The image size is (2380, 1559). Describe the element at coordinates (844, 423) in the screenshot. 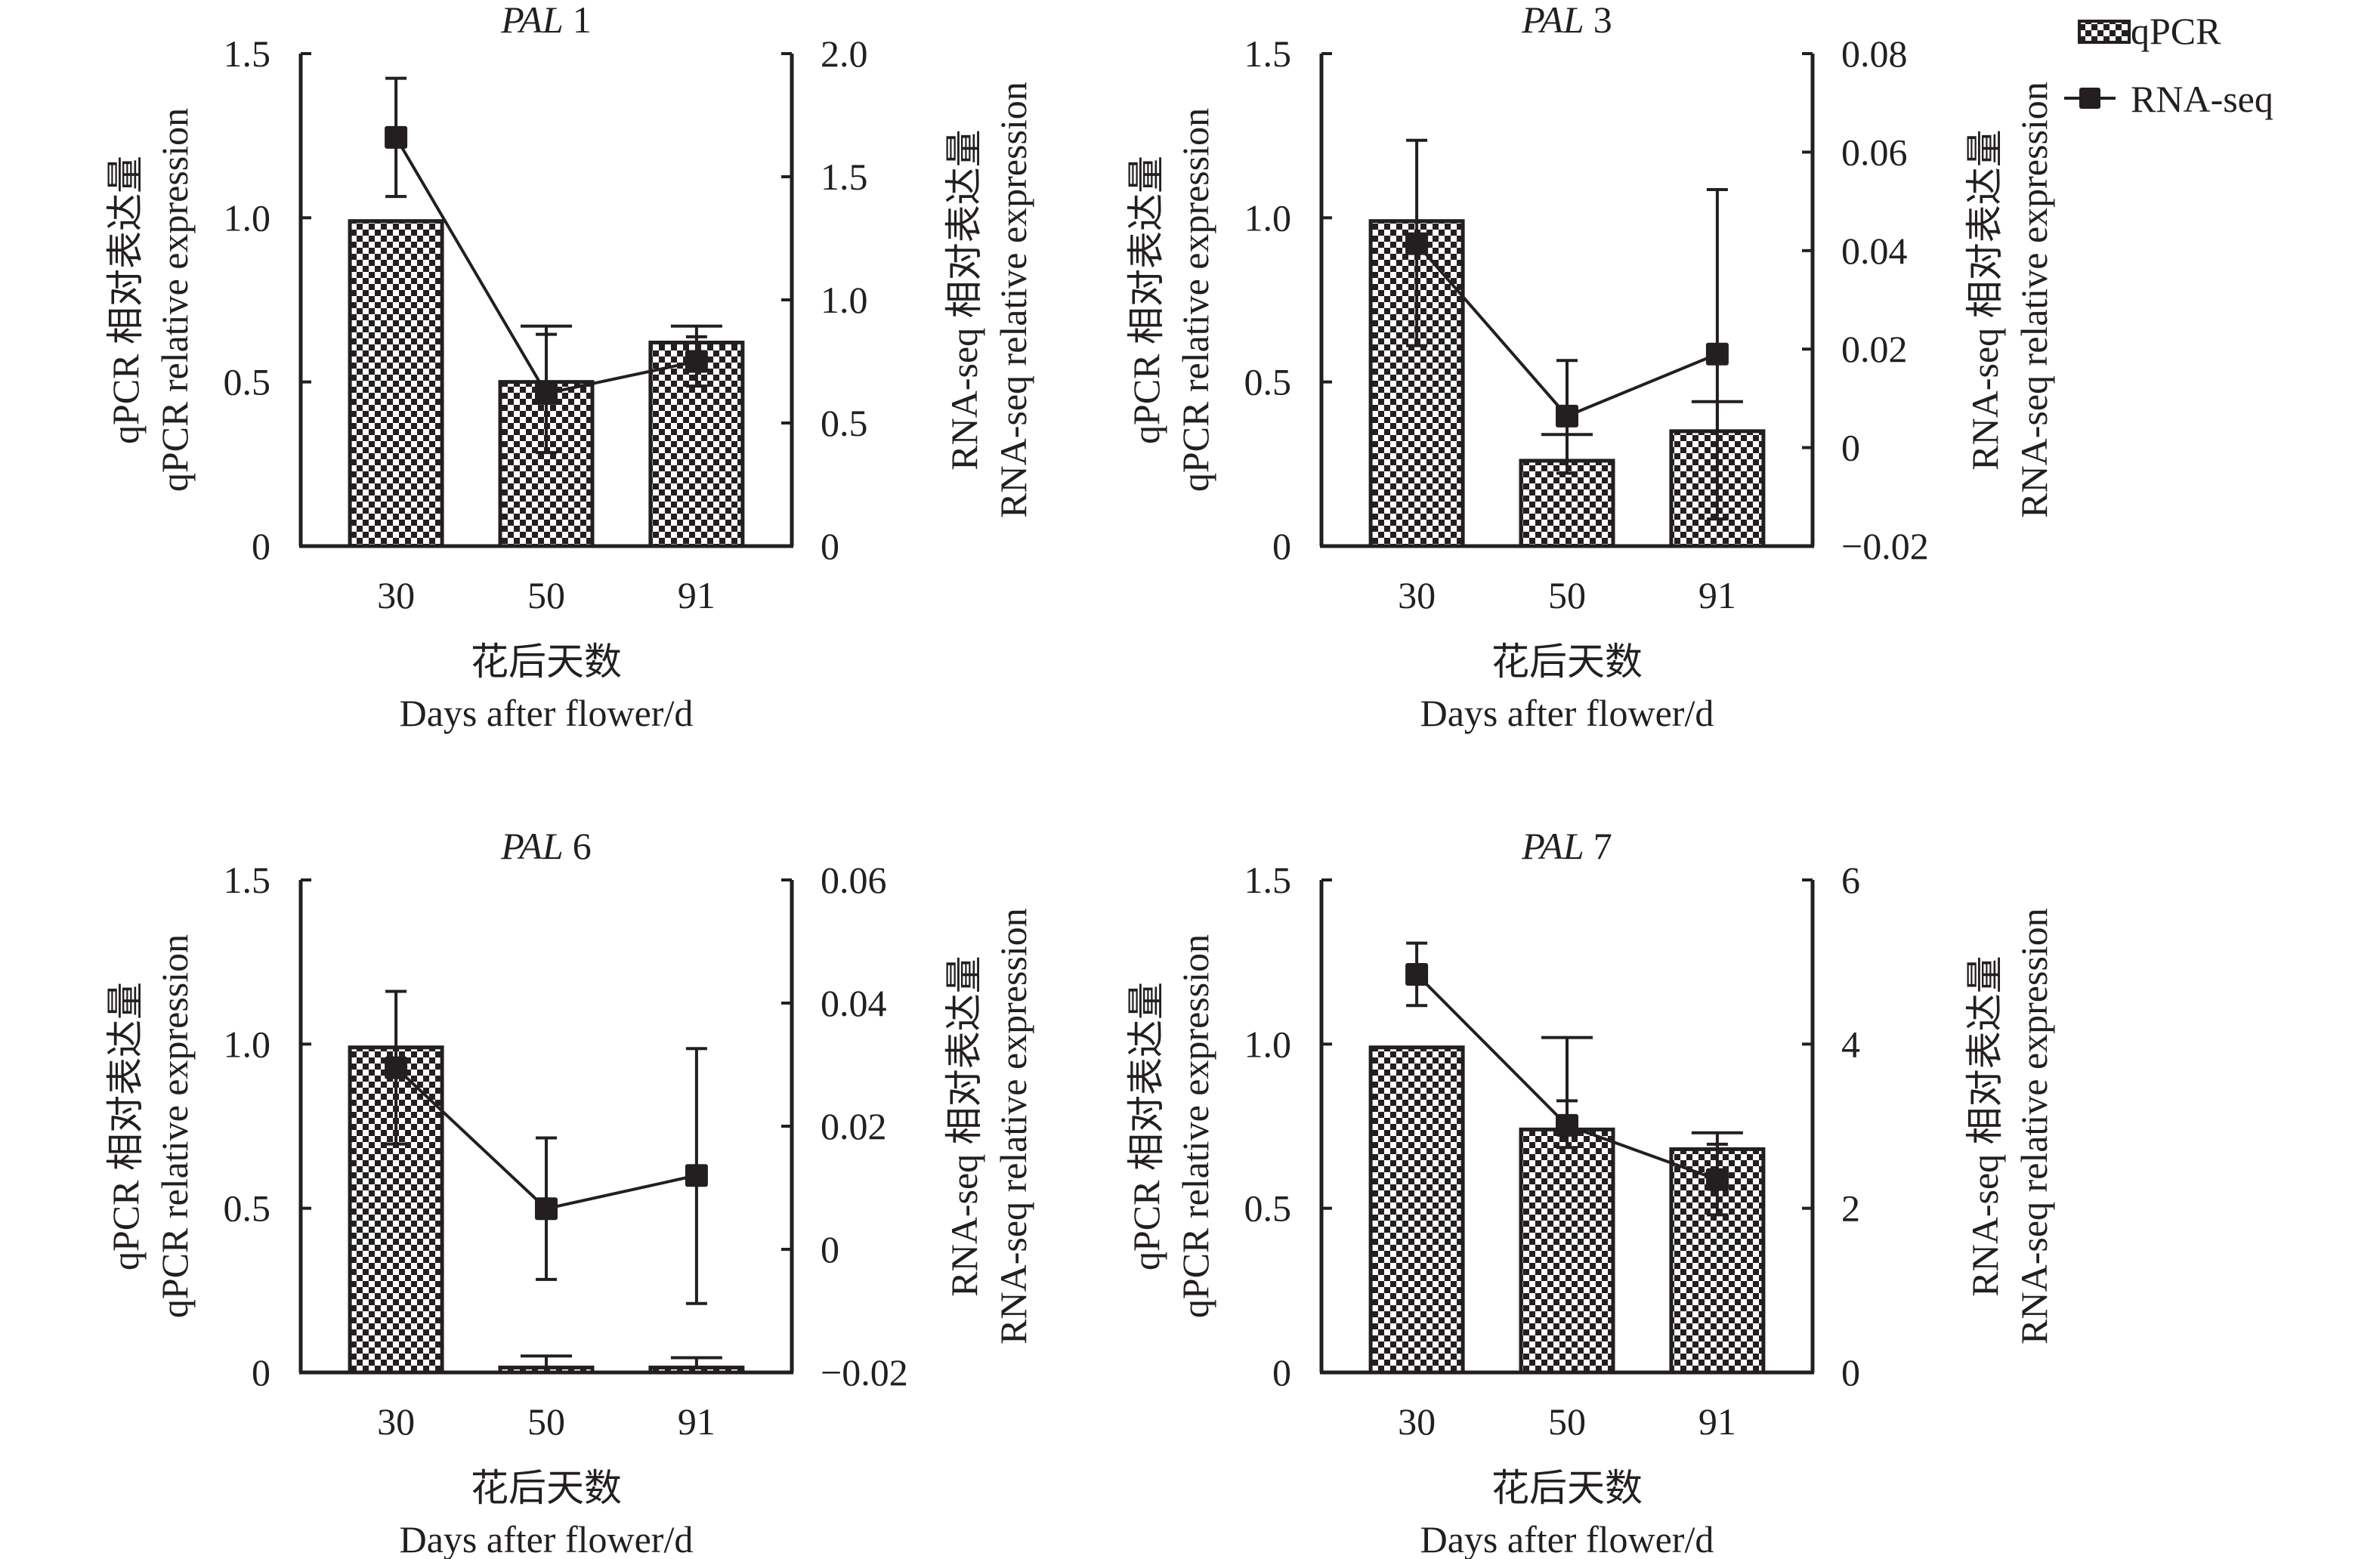

I see `right-tick-label: 0.5` at that location.